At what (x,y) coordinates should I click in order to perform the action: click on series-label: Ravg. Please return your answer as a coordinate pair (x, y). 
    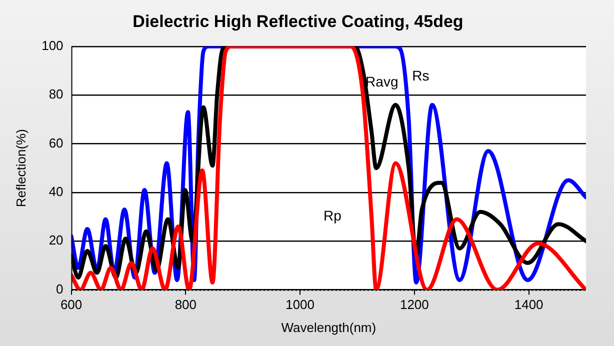
    Looking at the image, I should click on (382, 82).